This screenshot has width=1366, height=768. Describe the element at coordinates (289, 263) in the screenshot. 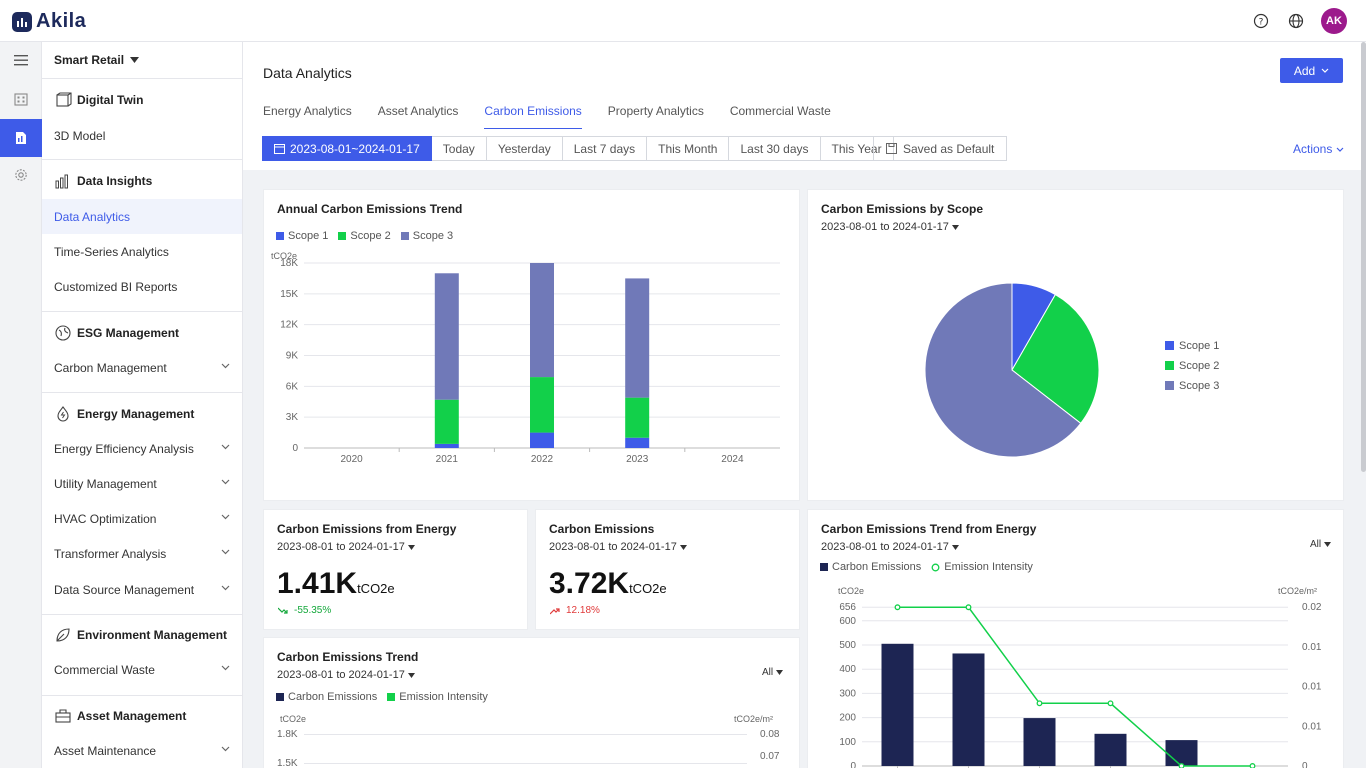

I see `y-tick-label: 18K` at that location.